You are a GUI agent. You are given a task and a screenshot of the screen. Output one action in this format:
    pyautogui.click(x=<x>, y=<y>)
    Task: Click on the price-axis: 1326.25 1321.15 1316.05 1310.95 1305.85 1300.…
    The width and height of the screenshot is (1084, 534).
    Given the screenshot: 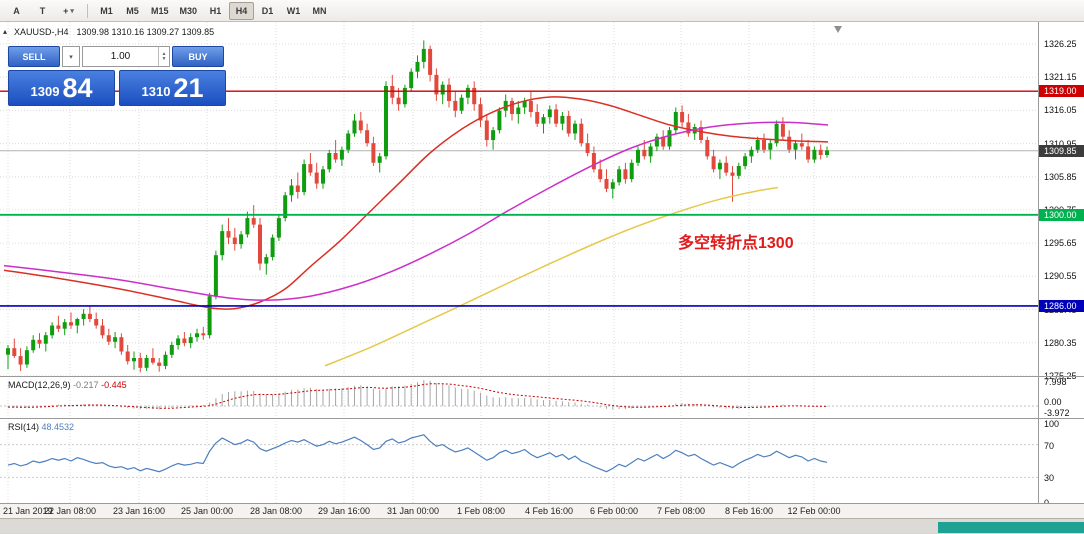 What is the action you would take?
    pyautogui.click(x=1061, y=265)
    